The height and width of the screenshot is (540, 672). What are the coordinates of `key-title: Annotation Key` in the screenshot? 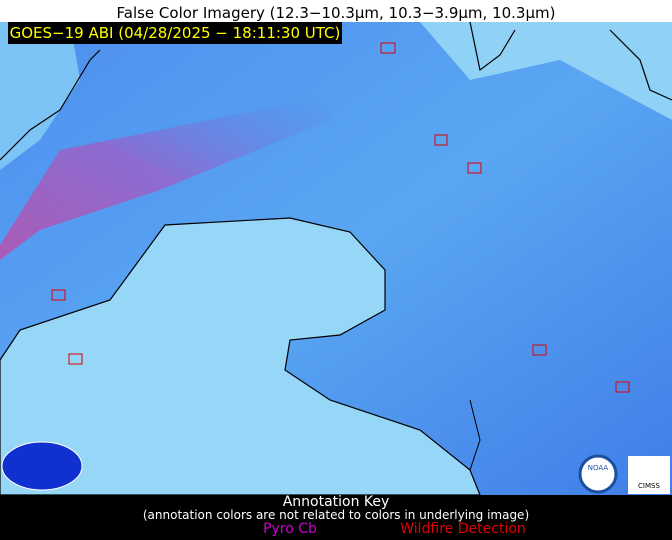 It's located at (336, 502).